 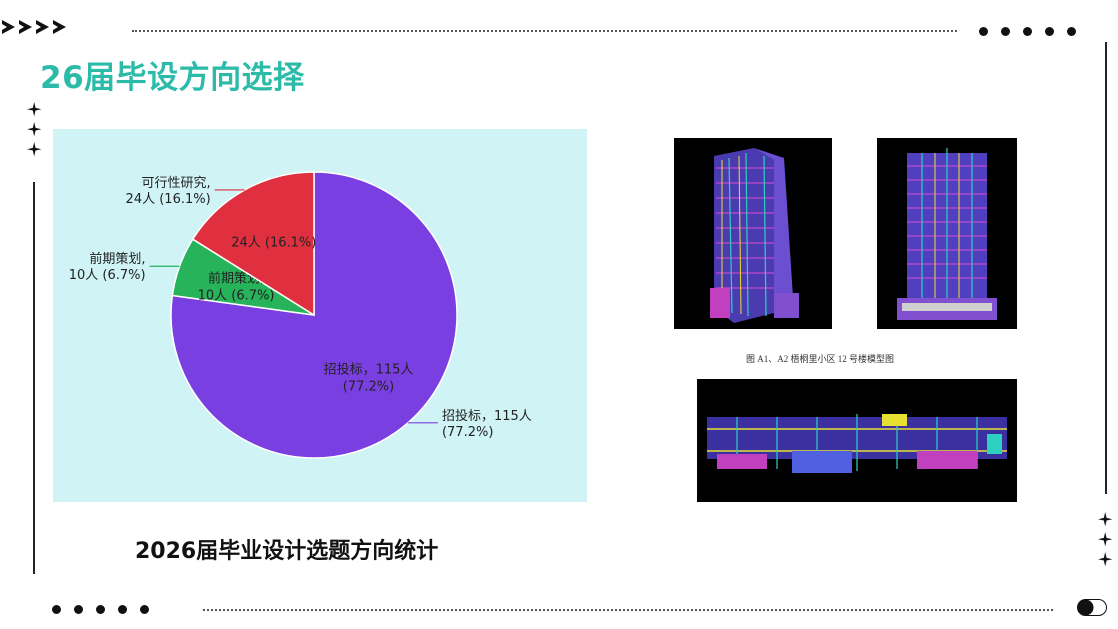 I want to click on building-plan-image, so click(x=857, y=440).